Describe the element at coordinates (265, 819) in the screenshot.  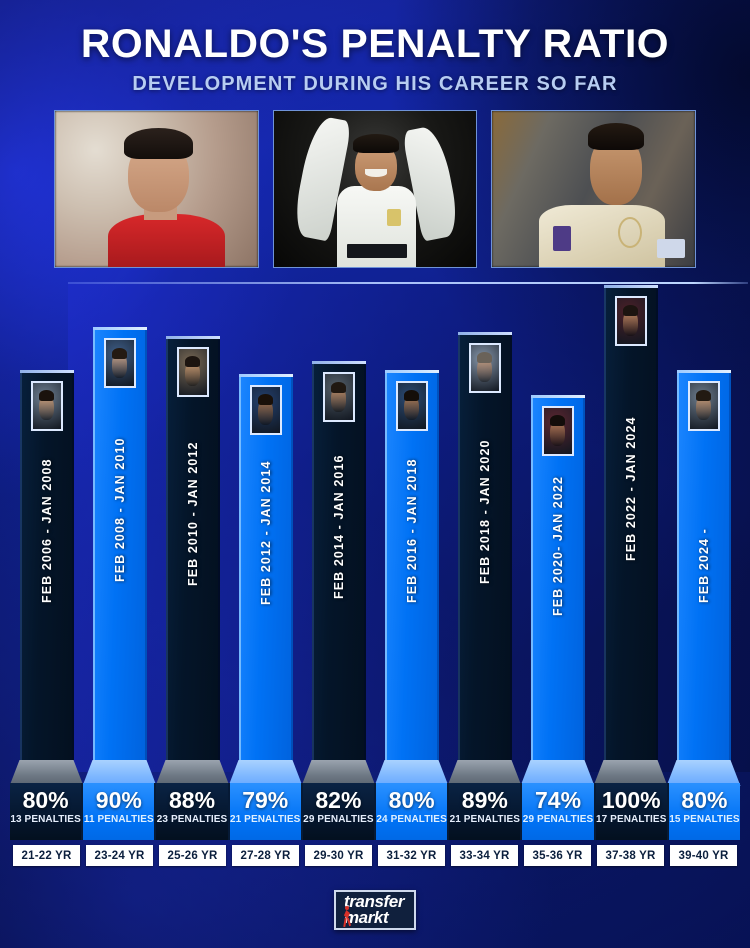
I see `penalties-count-label: 21 PENALTIES` at that location.